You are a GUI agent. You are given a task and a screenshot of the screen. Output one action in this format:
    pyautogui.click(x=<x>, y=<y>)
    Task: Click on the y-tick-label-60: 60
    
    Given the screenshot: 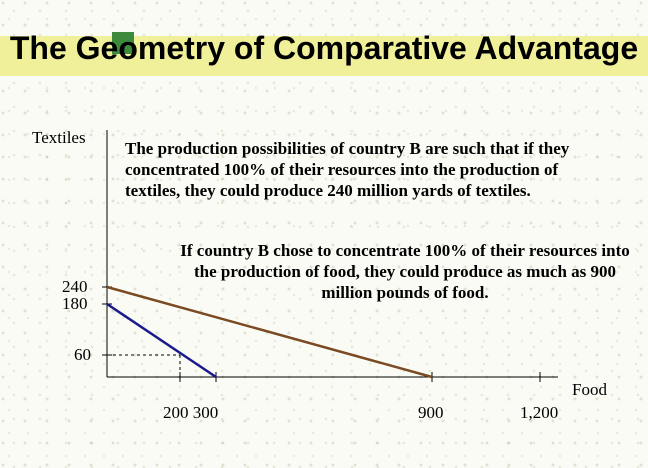 What is the action you would take?
    pyautogui.click(x=82, y=354)
    